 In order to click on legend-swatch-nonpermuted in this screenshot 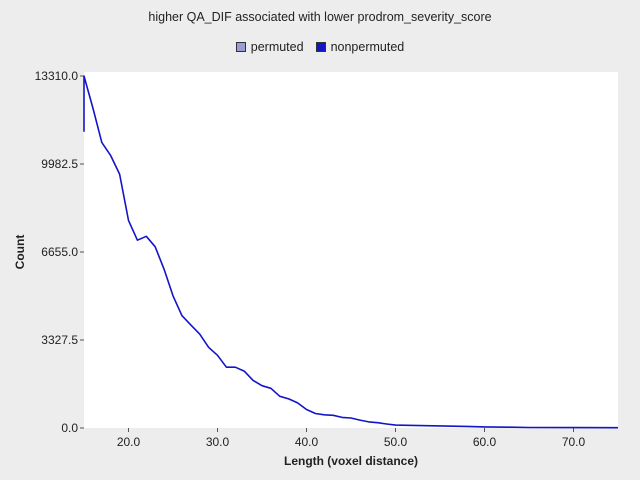, I will do `click(320, 47)`.